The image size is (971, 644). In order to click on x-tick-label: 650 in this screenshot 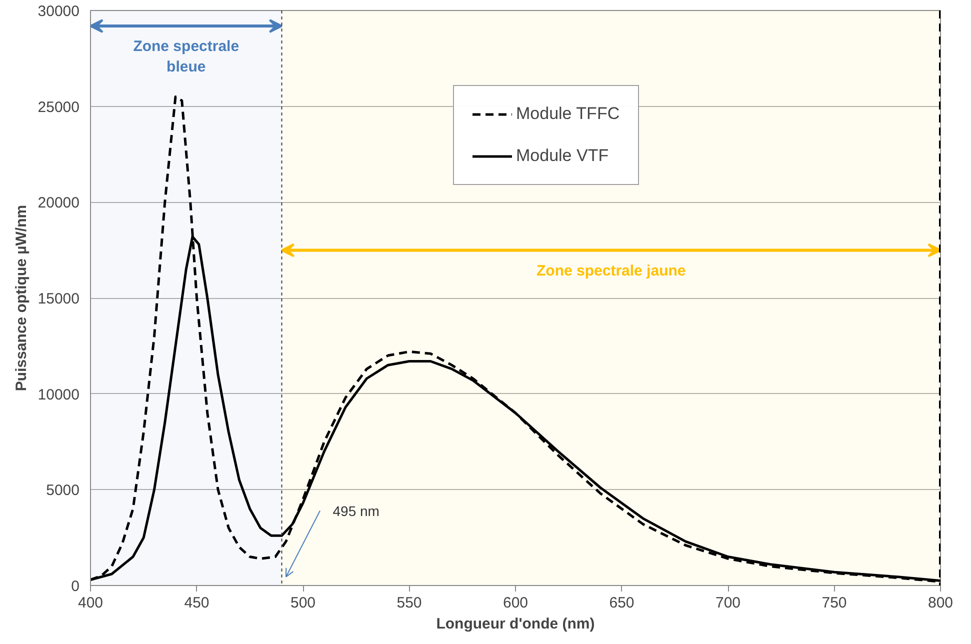, I will do `click(621, 603)`.